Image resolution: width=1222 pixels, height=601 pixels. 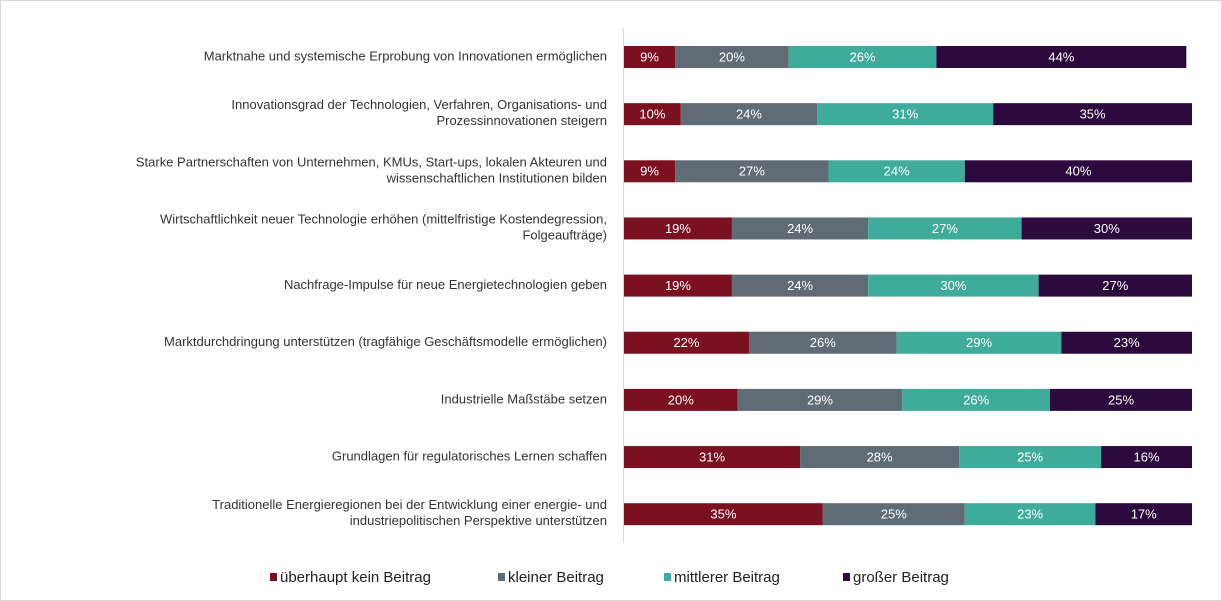 I want to click on value-label: 44%, so click(x=1061, y=56).